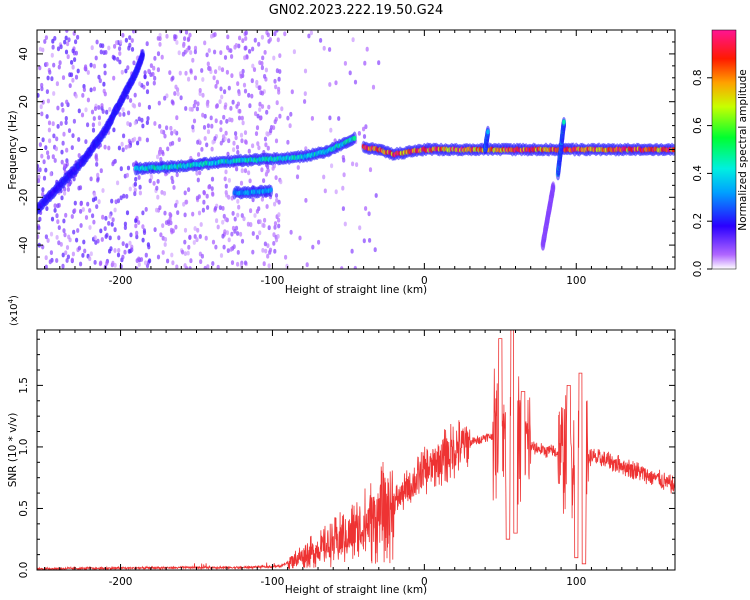  What do you see at coordinates (13, 310) in the screenshot?
I see `snr-y-exponent: (x104)` at bounding box center [13, 310].